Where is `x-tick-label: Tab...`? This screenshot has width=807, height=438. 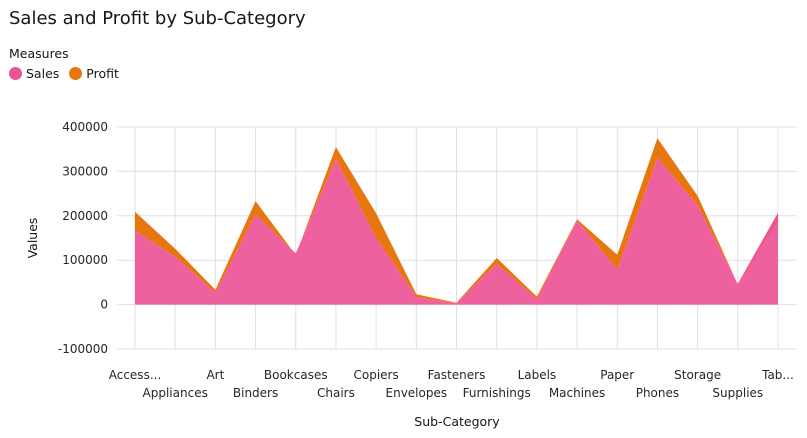
x-tick-label: Tab... is located at coordinates (777, 375).